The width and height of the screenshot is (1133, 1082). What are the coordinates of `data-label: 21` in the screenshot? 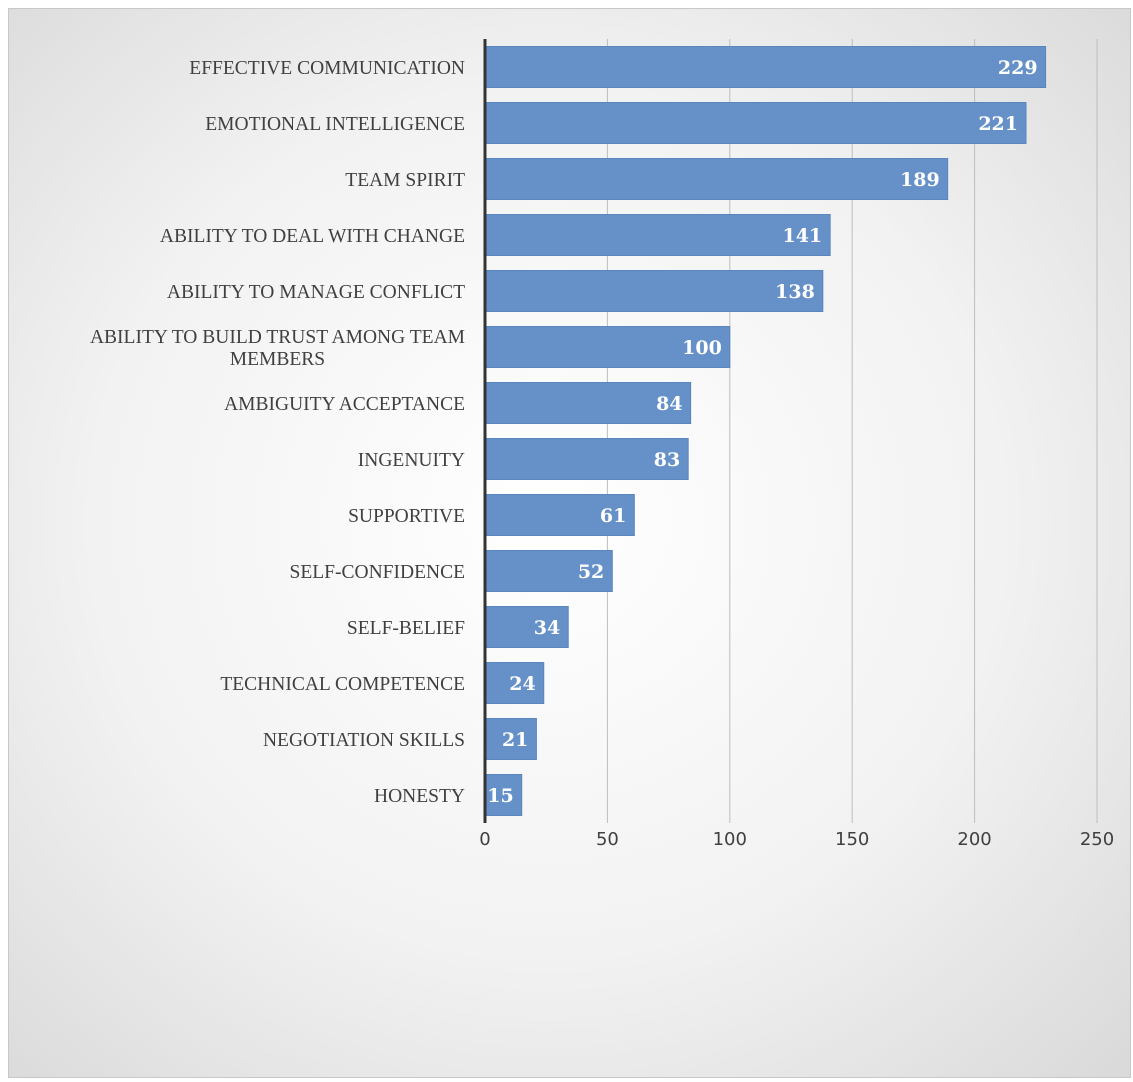 It's located at (515, 740).